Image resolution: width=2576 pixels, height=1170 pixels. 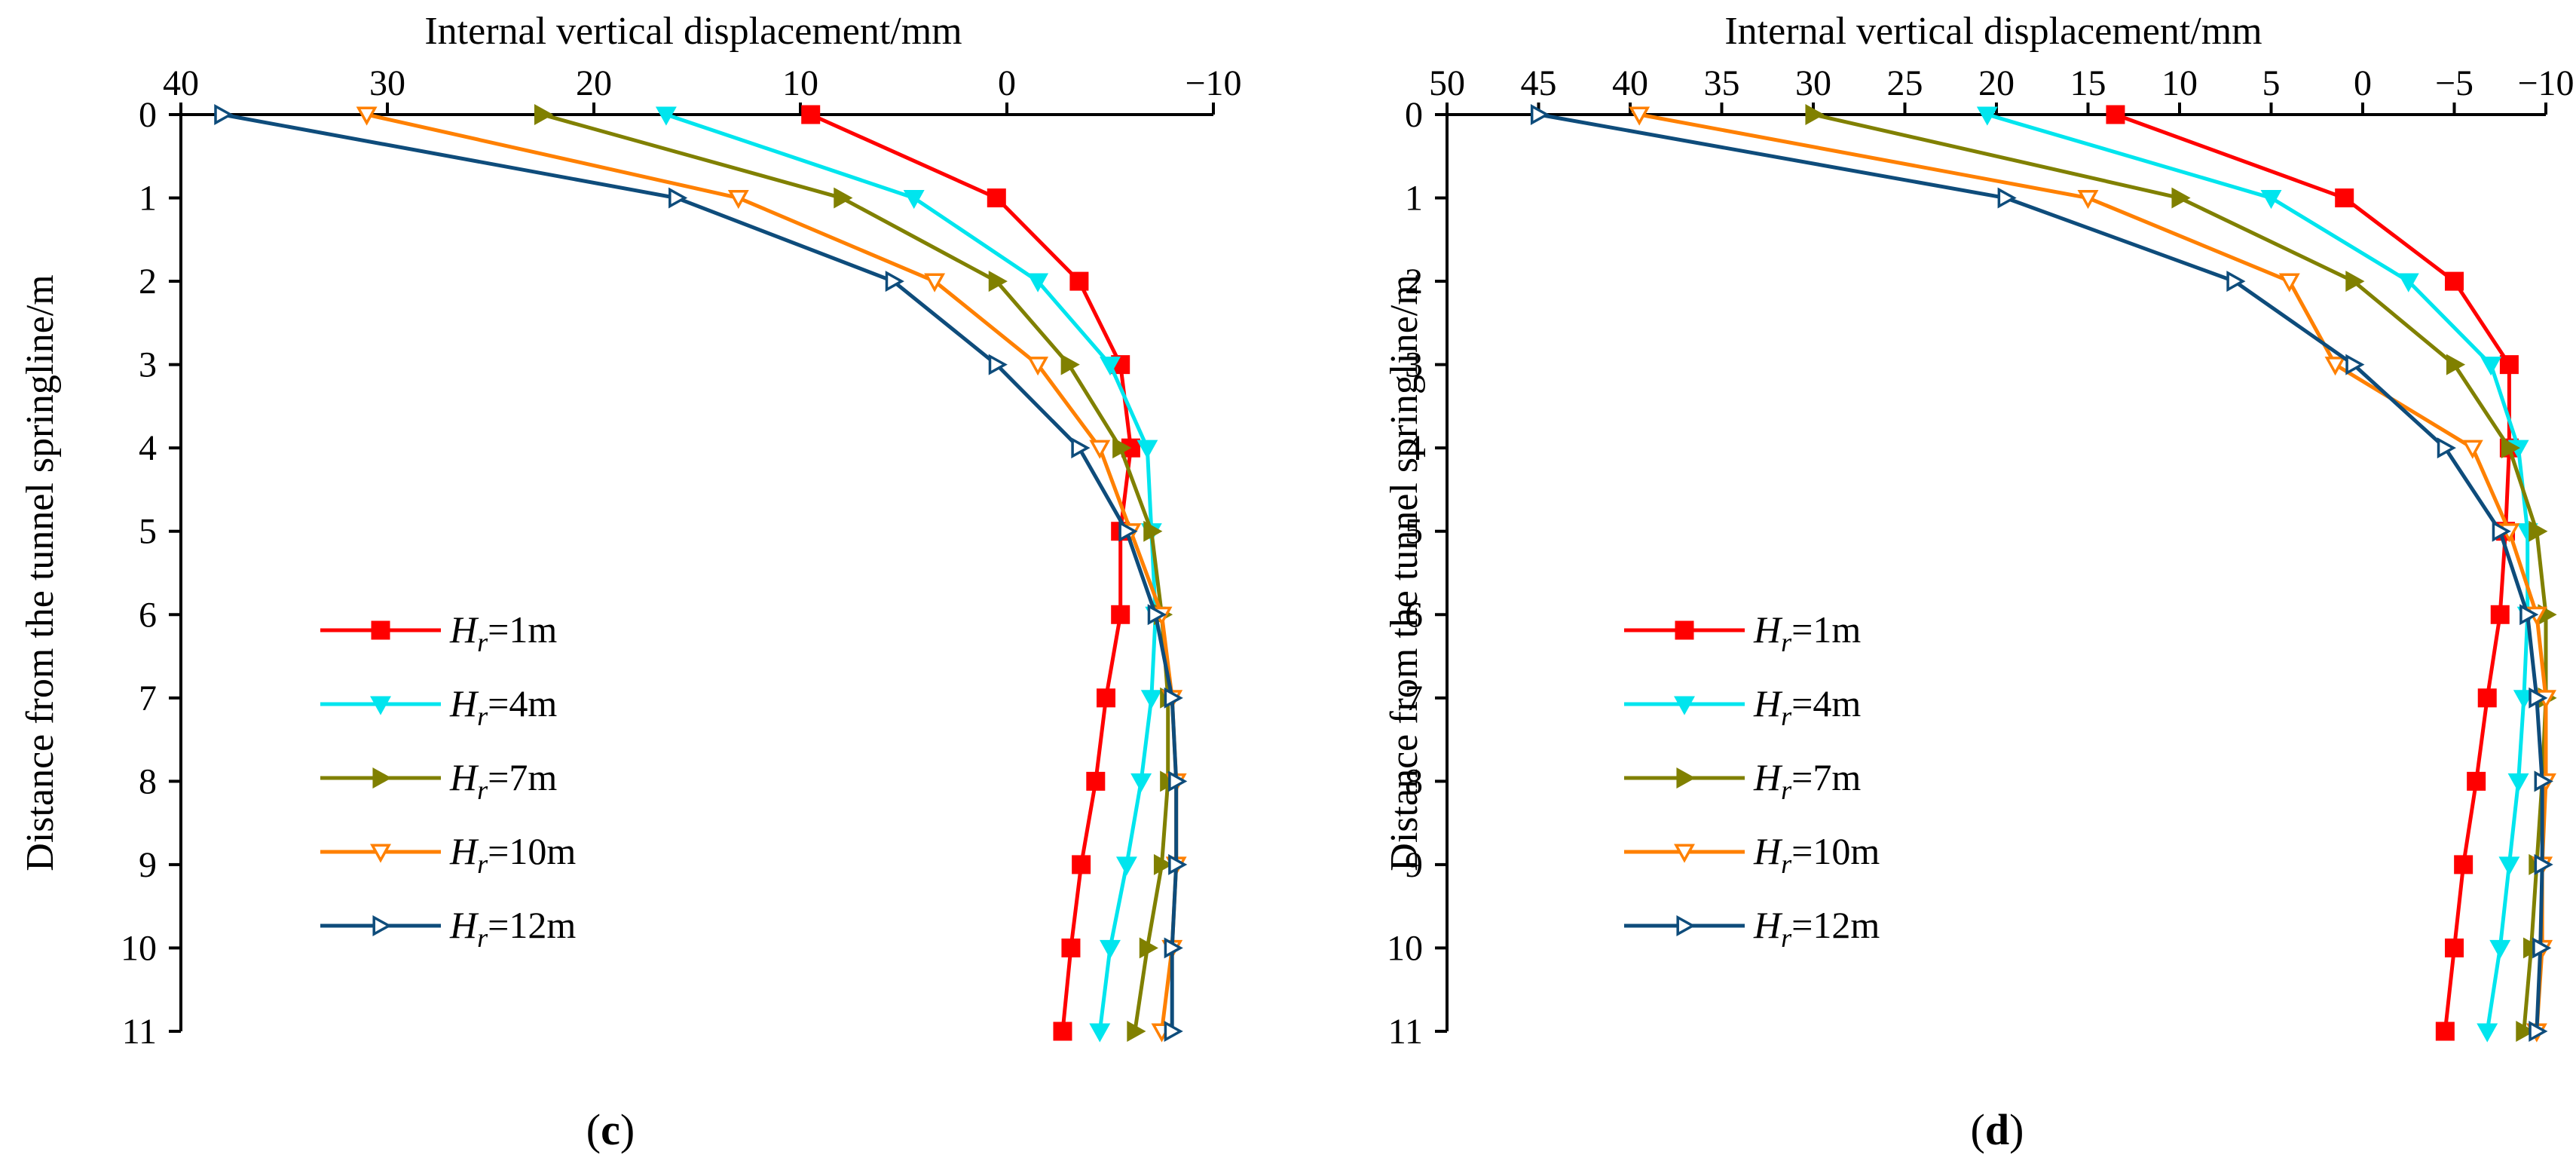 I want to click on panel-caption: (d), so click(x=1997, y=1129).